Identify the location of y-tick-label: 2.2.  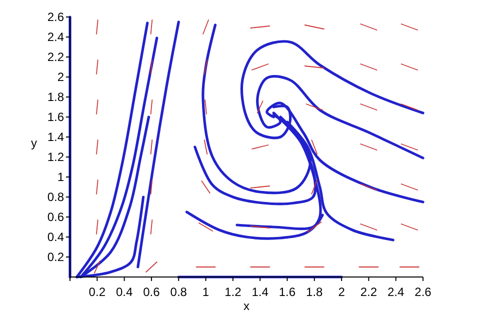
(55, 57).